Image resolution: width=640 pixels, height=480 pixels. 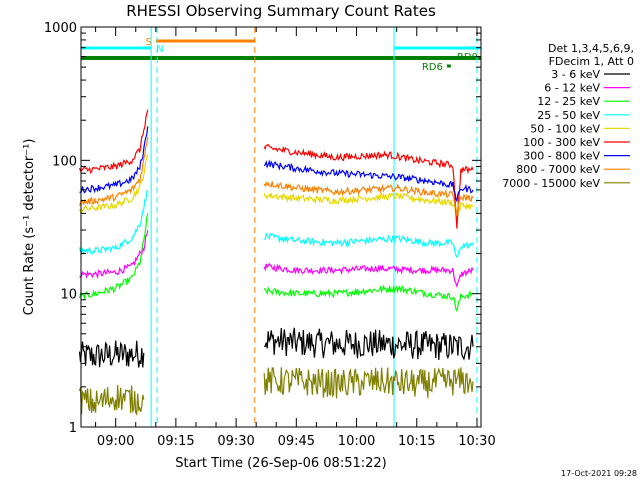 What do you see at coordinates (175, 441) in the screenshot?
I see `x-tick-label: 09:15` at bounding box center [175, 441].